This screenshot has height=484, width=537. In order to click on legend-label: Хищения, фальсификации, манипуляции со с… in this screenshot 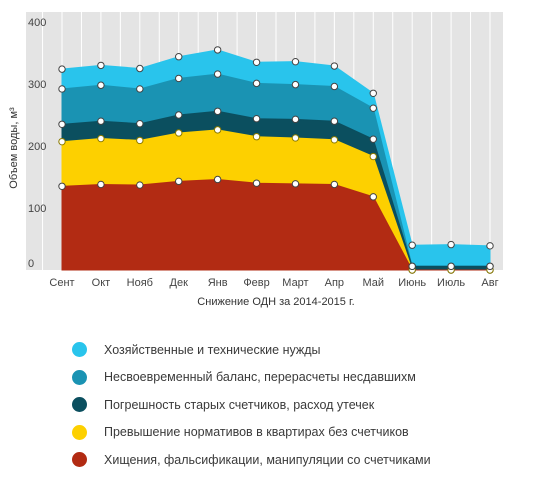, I will do `click(267, 459)`.